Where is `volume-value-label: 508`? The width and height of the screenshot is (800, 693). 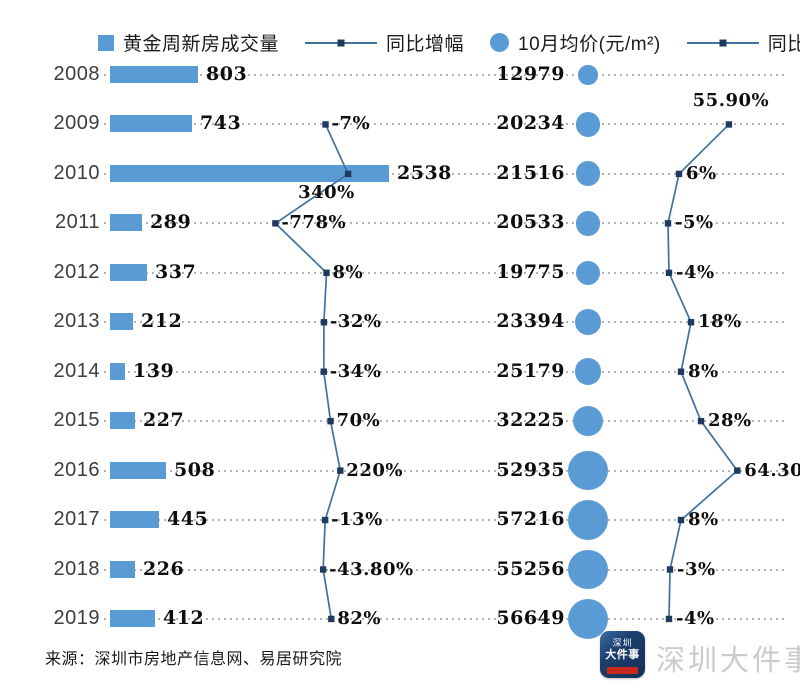
volume-value-label: 508 is located at coordinates (195, 469).